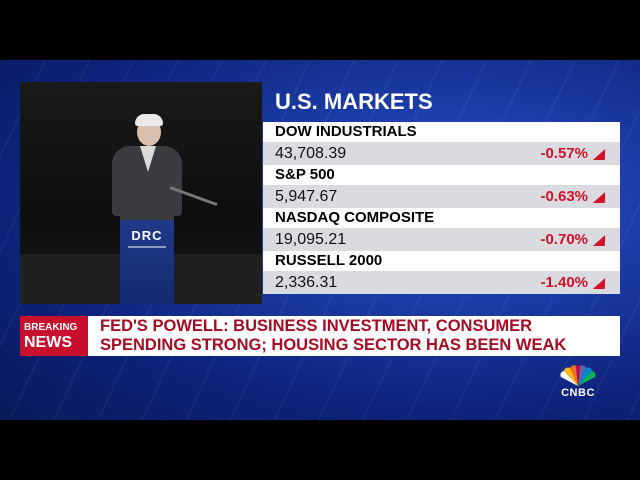 The height and width of the screenshot is (480, 640). Describe the element at coordinates (441, 175) in the screenshot. I see `market-name: S&P 500` at that location.